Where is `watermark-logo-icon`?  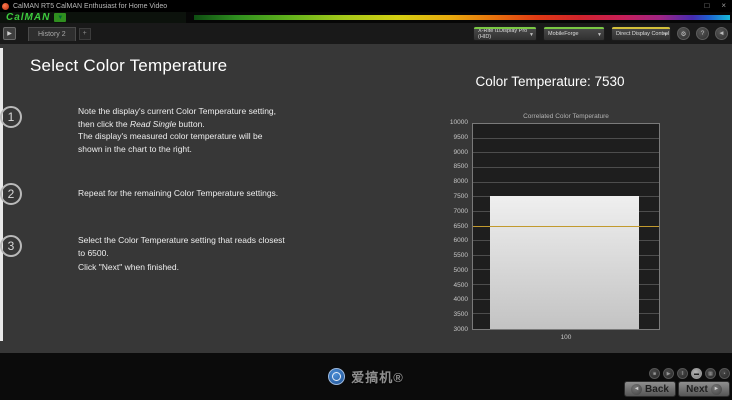
watermark-logo-icon is located at coordinates (337, 376).